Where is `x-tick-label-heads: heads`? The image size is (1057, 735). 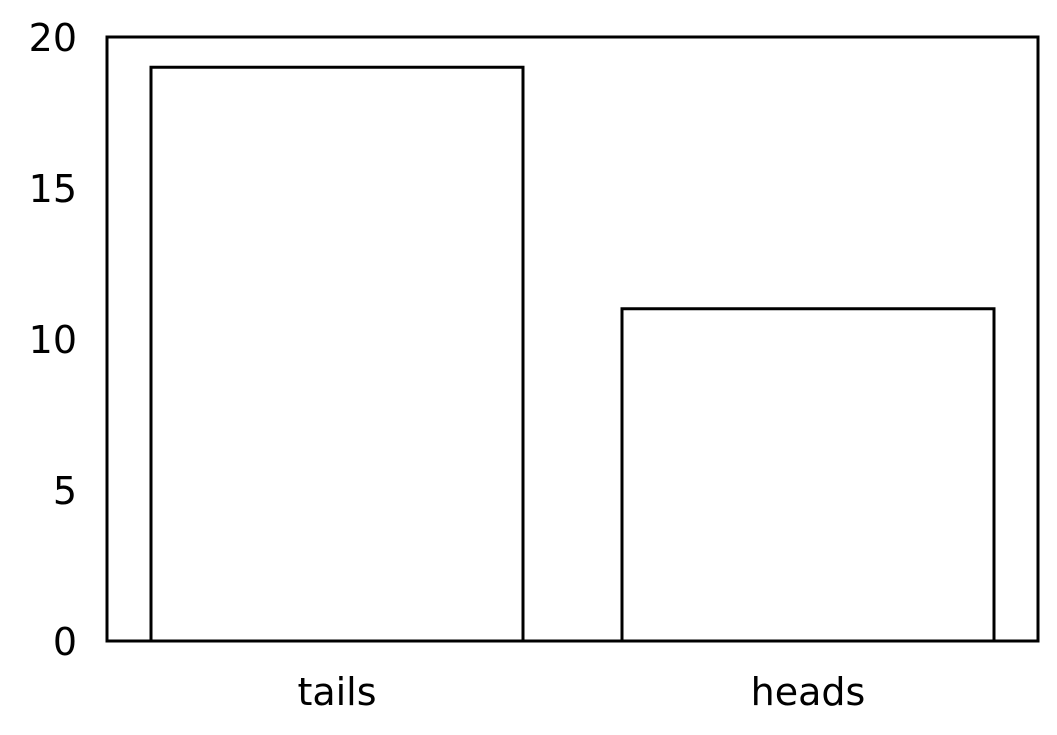 x-tick-label-heads: heads is located at coordinates (808, 692).